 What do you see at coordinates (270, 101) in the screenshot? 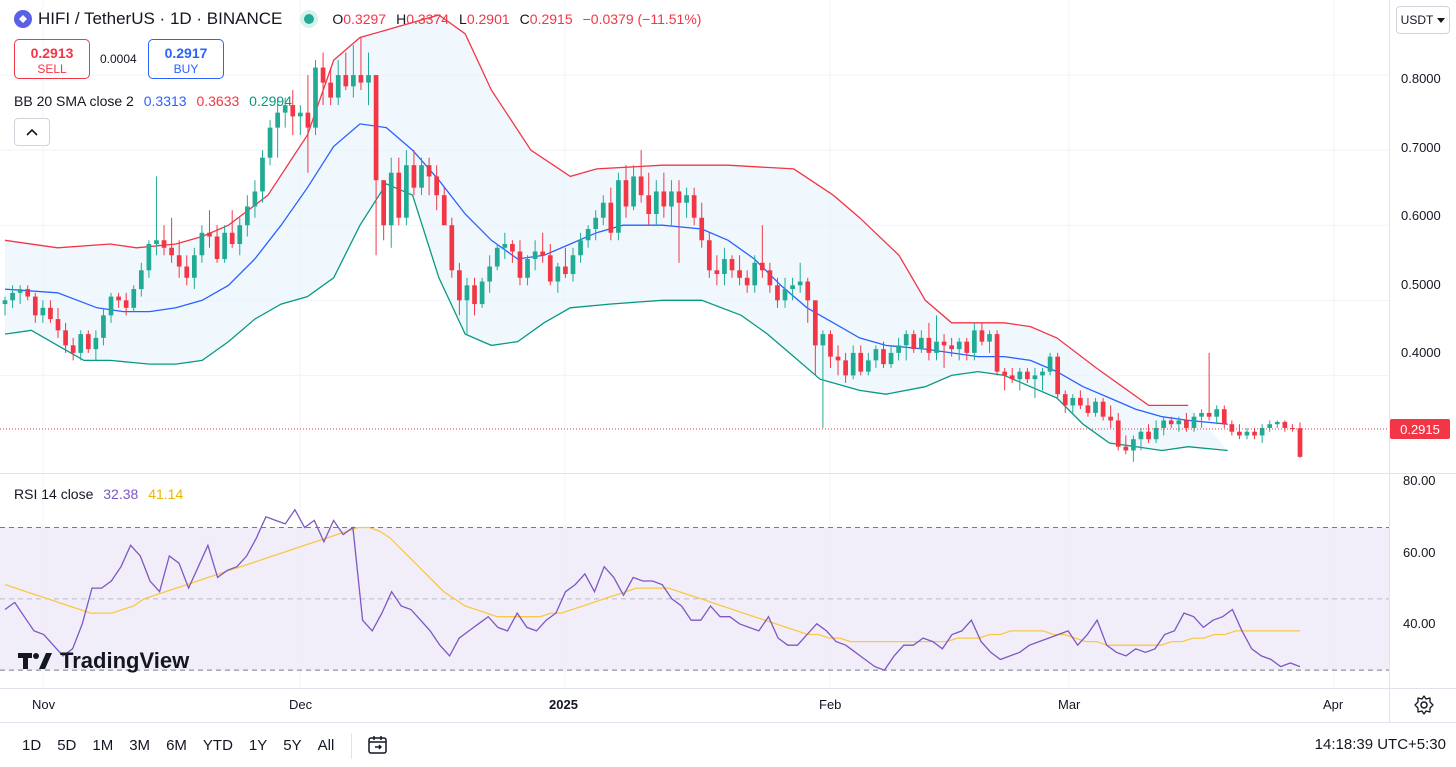
I see `bollinger-lower-value: 0.2994` at bounding box center [270, 101].